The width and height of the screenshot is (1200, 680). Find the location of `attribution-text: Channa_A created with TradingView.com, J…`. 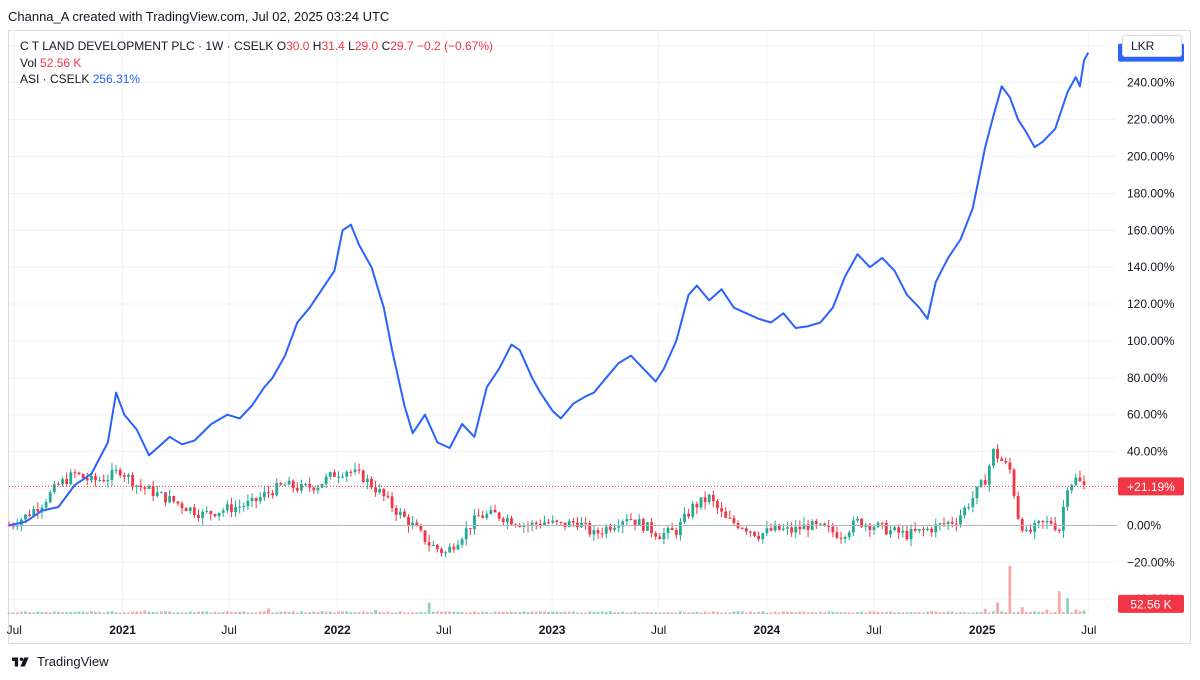

attribution-text: Channa_A created with TradingView.com, J… is located at coordinates (199, 16).